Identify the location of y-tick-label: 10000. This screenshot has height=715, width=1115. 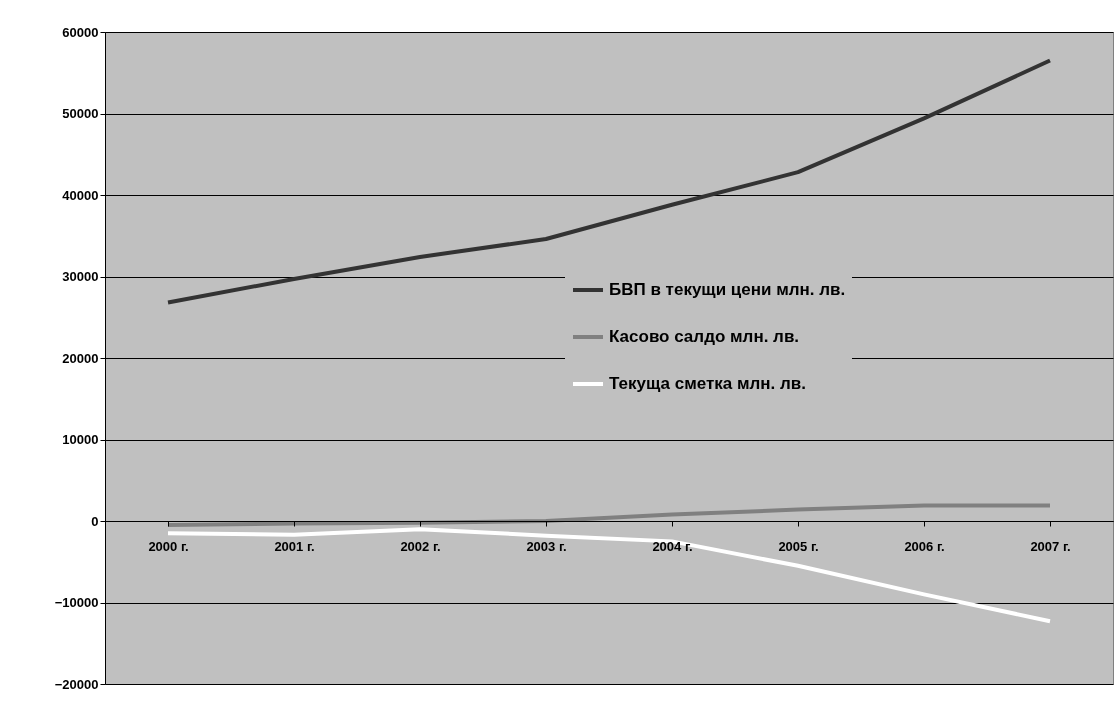
(80, 439).